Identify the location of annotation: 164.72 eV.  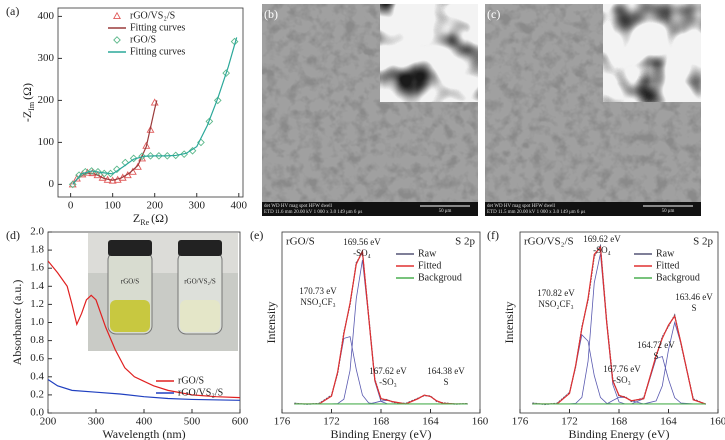
(656, 345).